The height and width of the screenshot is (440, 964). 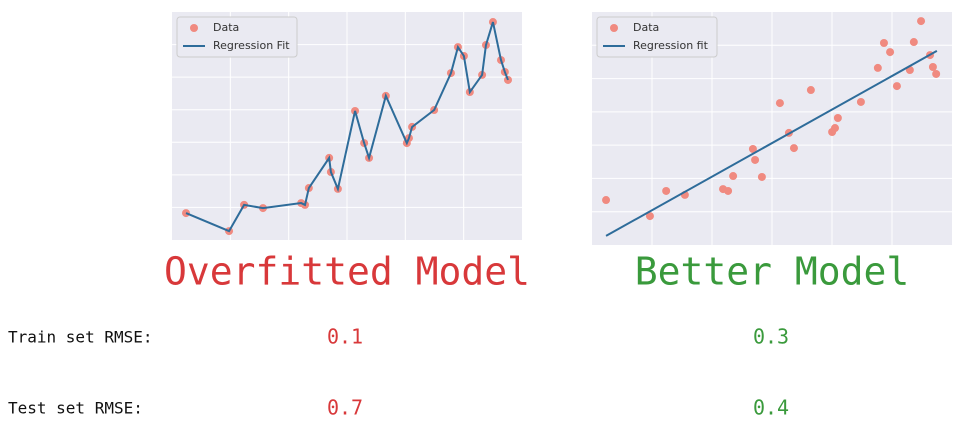 I want to click on rmse-value: 0.4, so click(x=771, y=408).